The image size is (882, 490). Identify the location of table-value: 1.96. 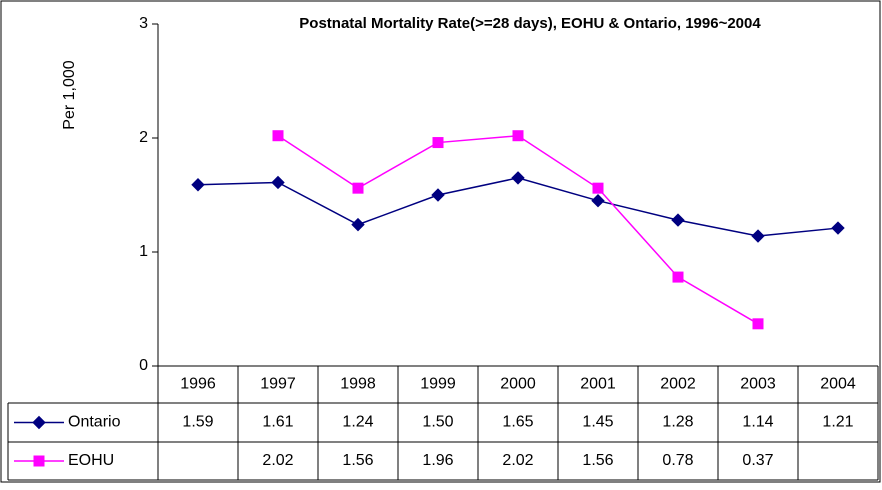
(437, 460).